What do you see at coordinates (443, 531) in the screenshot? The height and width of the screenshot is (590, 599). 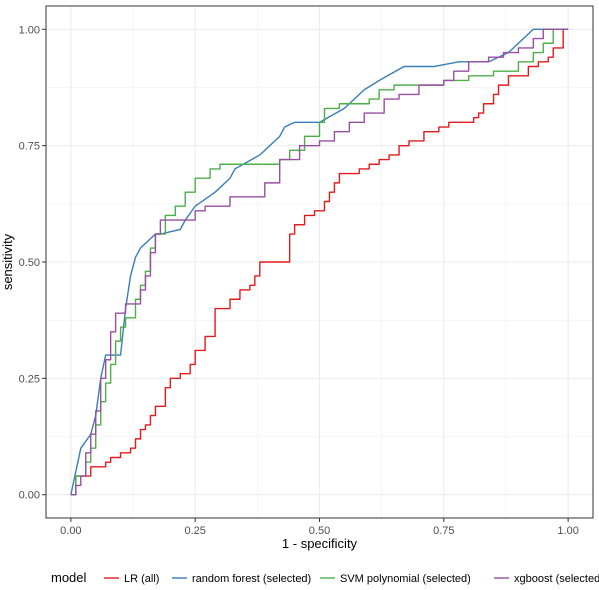 I see `x-tick-label: 0.75` at bounding box center [443, 531].